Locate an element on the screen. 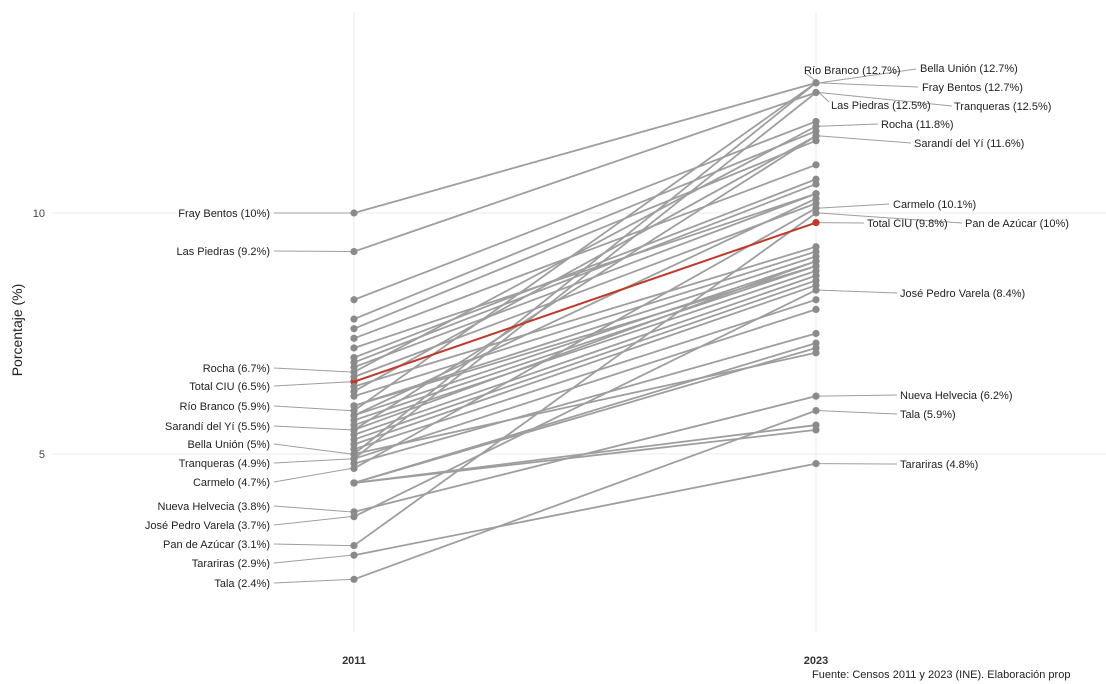 The height and width of the screenshot is (684, 1106). label-2023: Nueva Helvecia (6.2%) is located at coordinates (956, 396).